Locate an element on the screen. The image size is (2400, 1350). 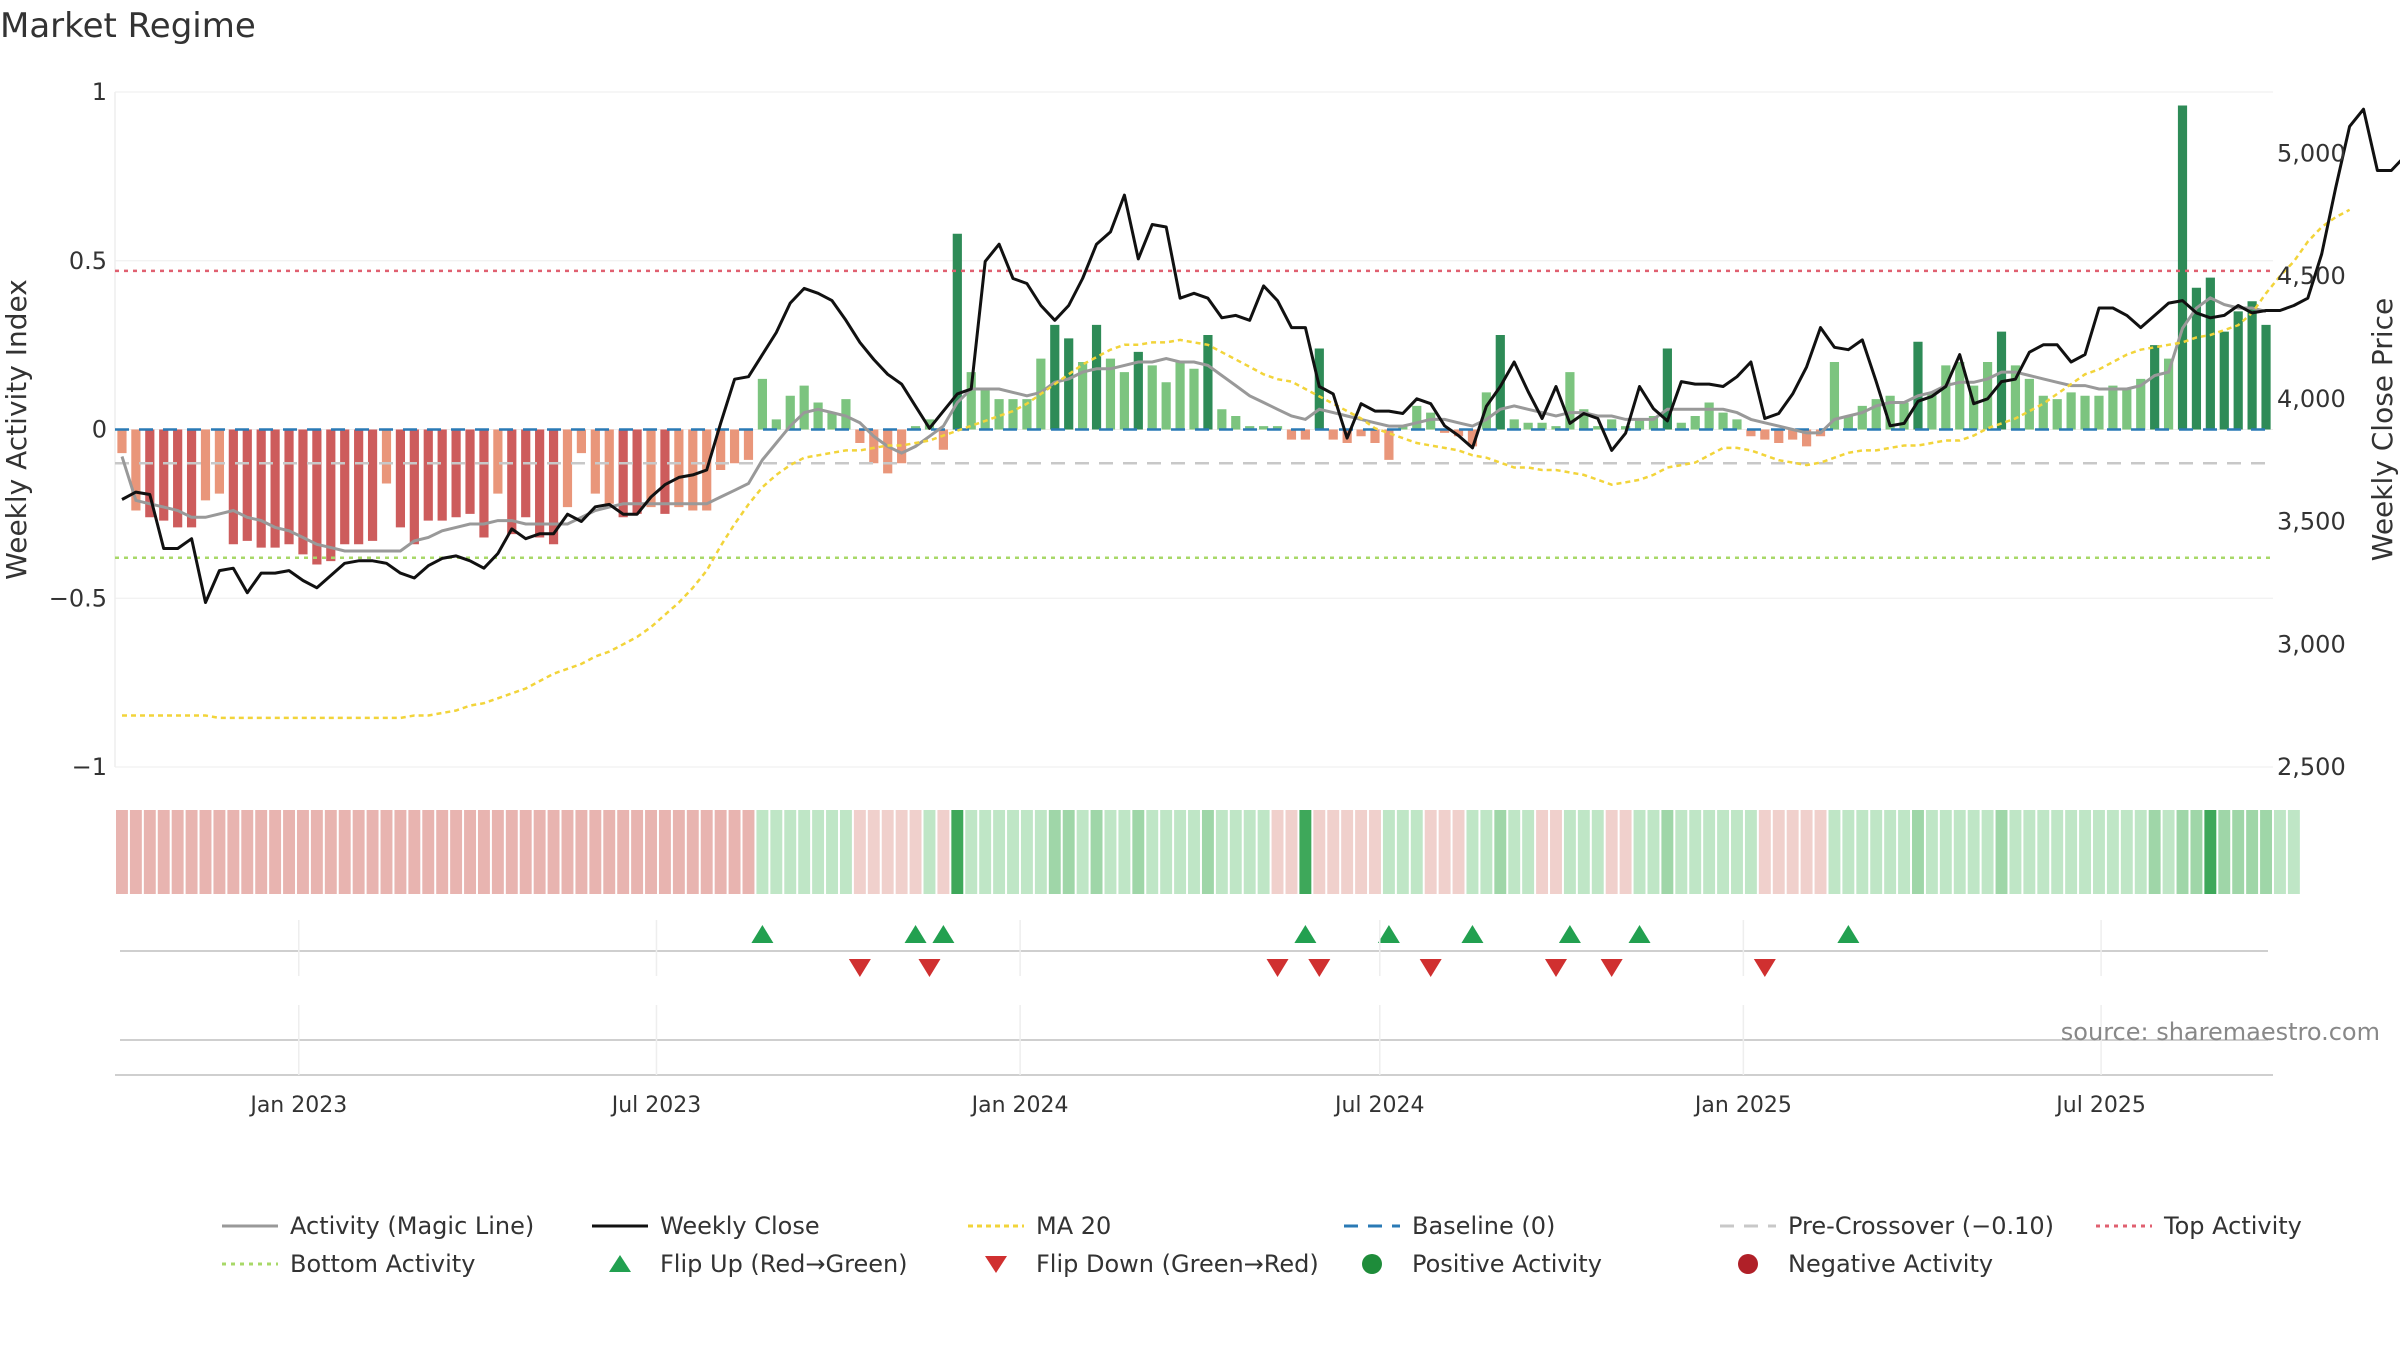
right-axis-title: Weekly Close Price is located at coordinates (2382, 429).